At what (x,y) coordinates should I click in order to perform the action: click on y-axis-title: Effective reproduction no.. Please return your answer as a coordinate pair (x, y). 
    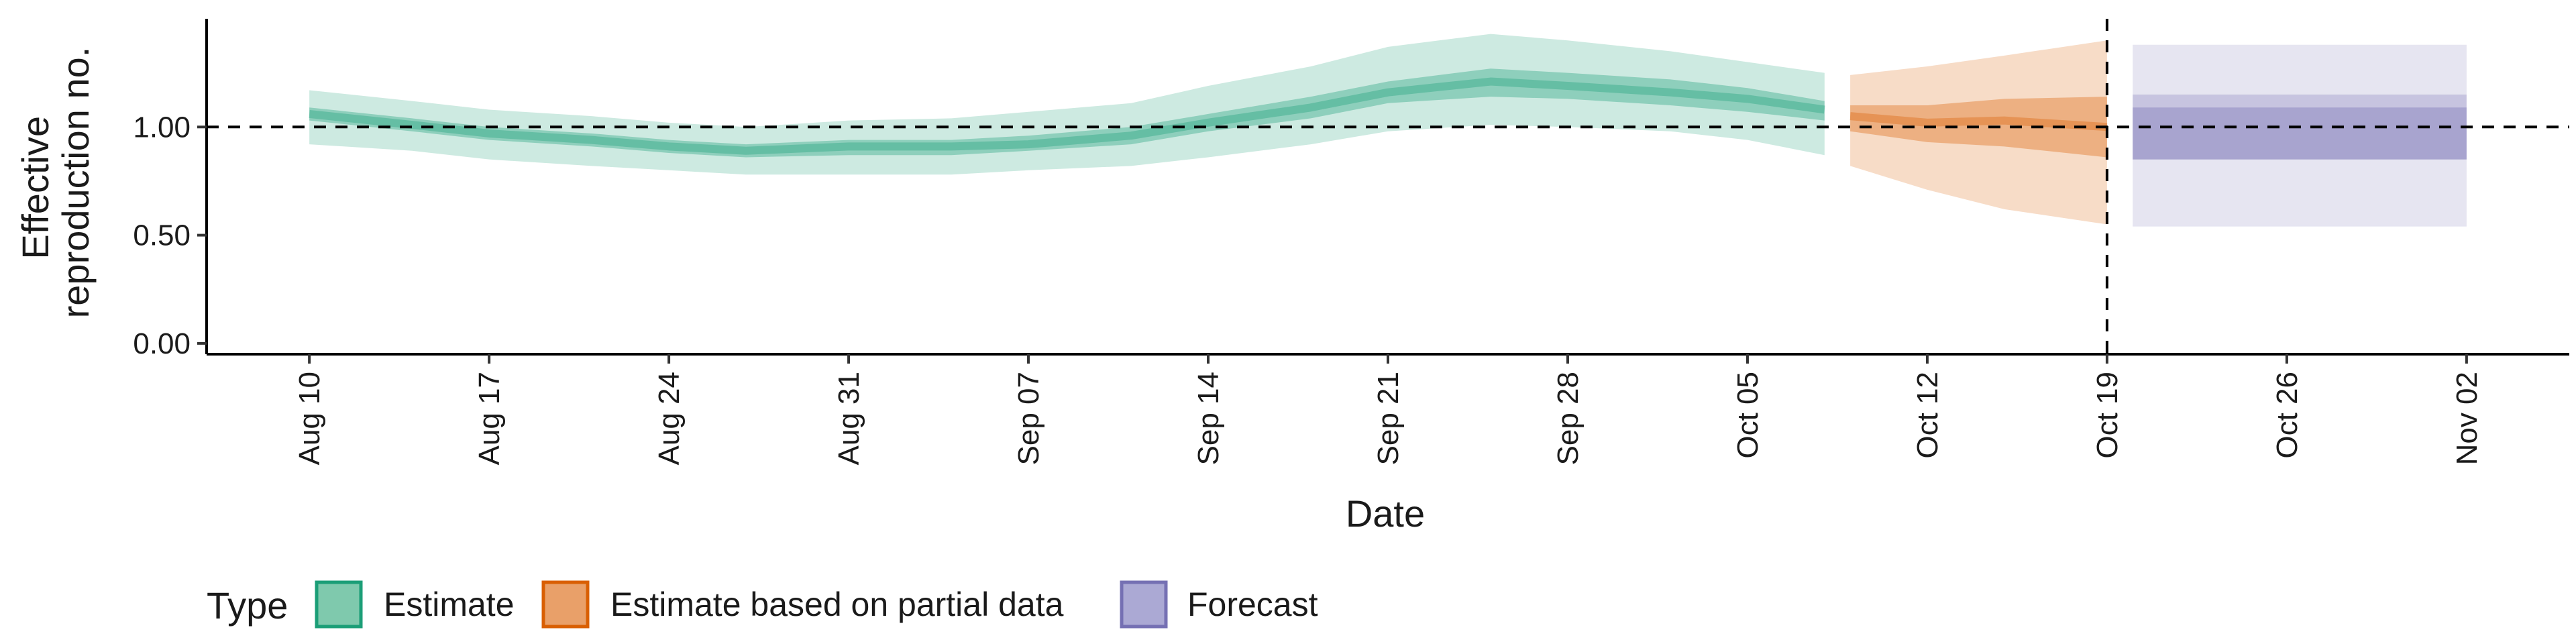
    Looking at the image, I should click on (55, 183).